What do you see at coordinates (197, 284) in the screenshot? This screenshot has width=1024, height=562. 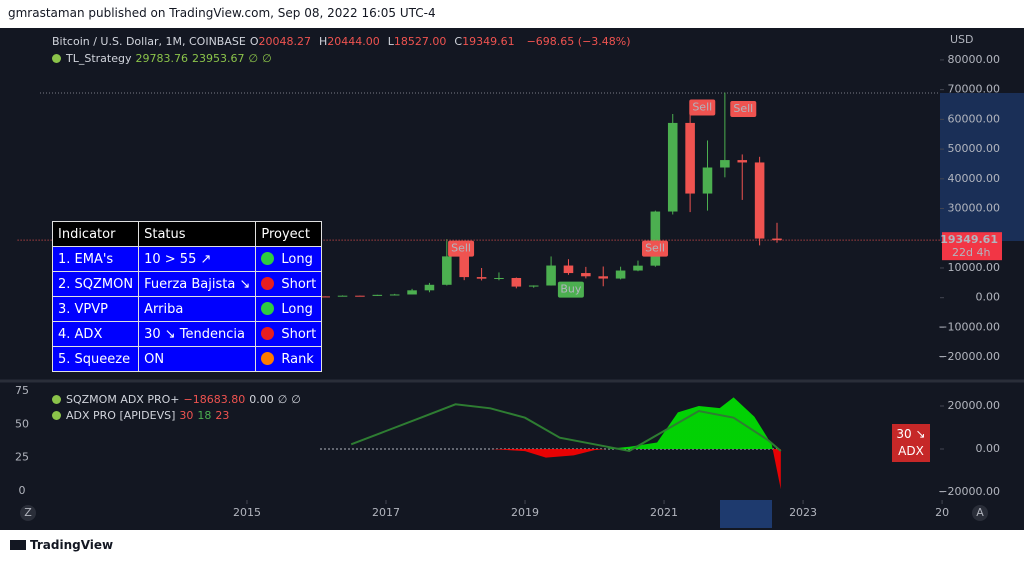 I see `cell-text: Fuerza Bajista ↘` at bounding box center [197, 284].